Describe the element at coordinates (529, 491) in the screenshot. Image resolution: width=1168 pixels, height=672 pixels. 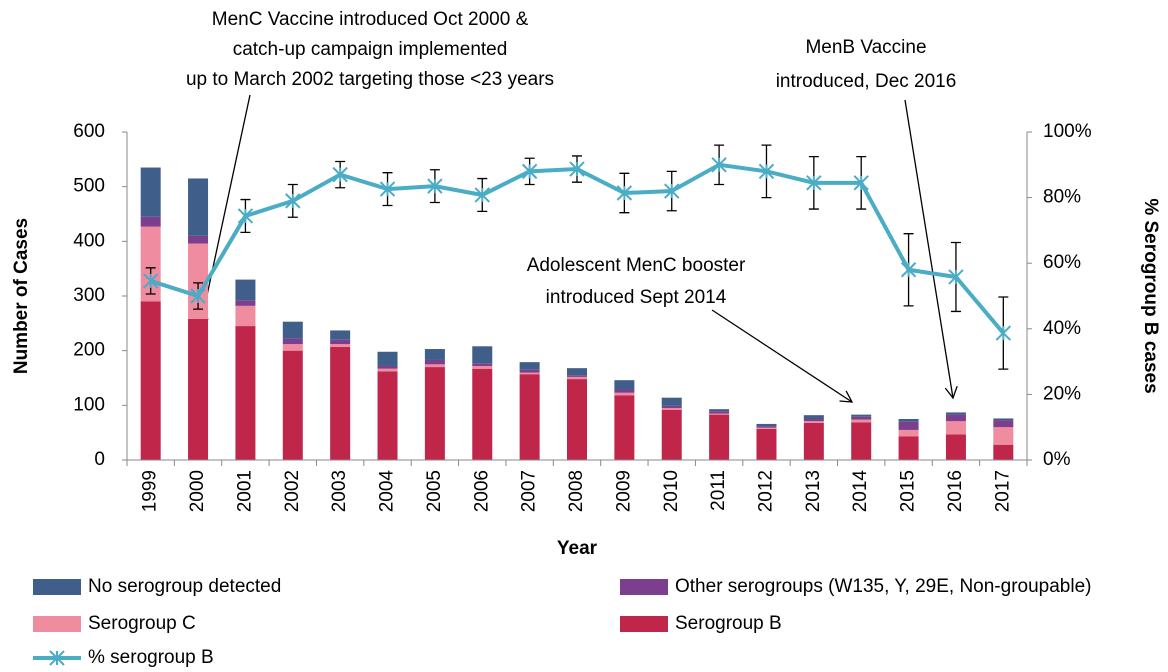
I see `x-tick-label: 2007` at that location.